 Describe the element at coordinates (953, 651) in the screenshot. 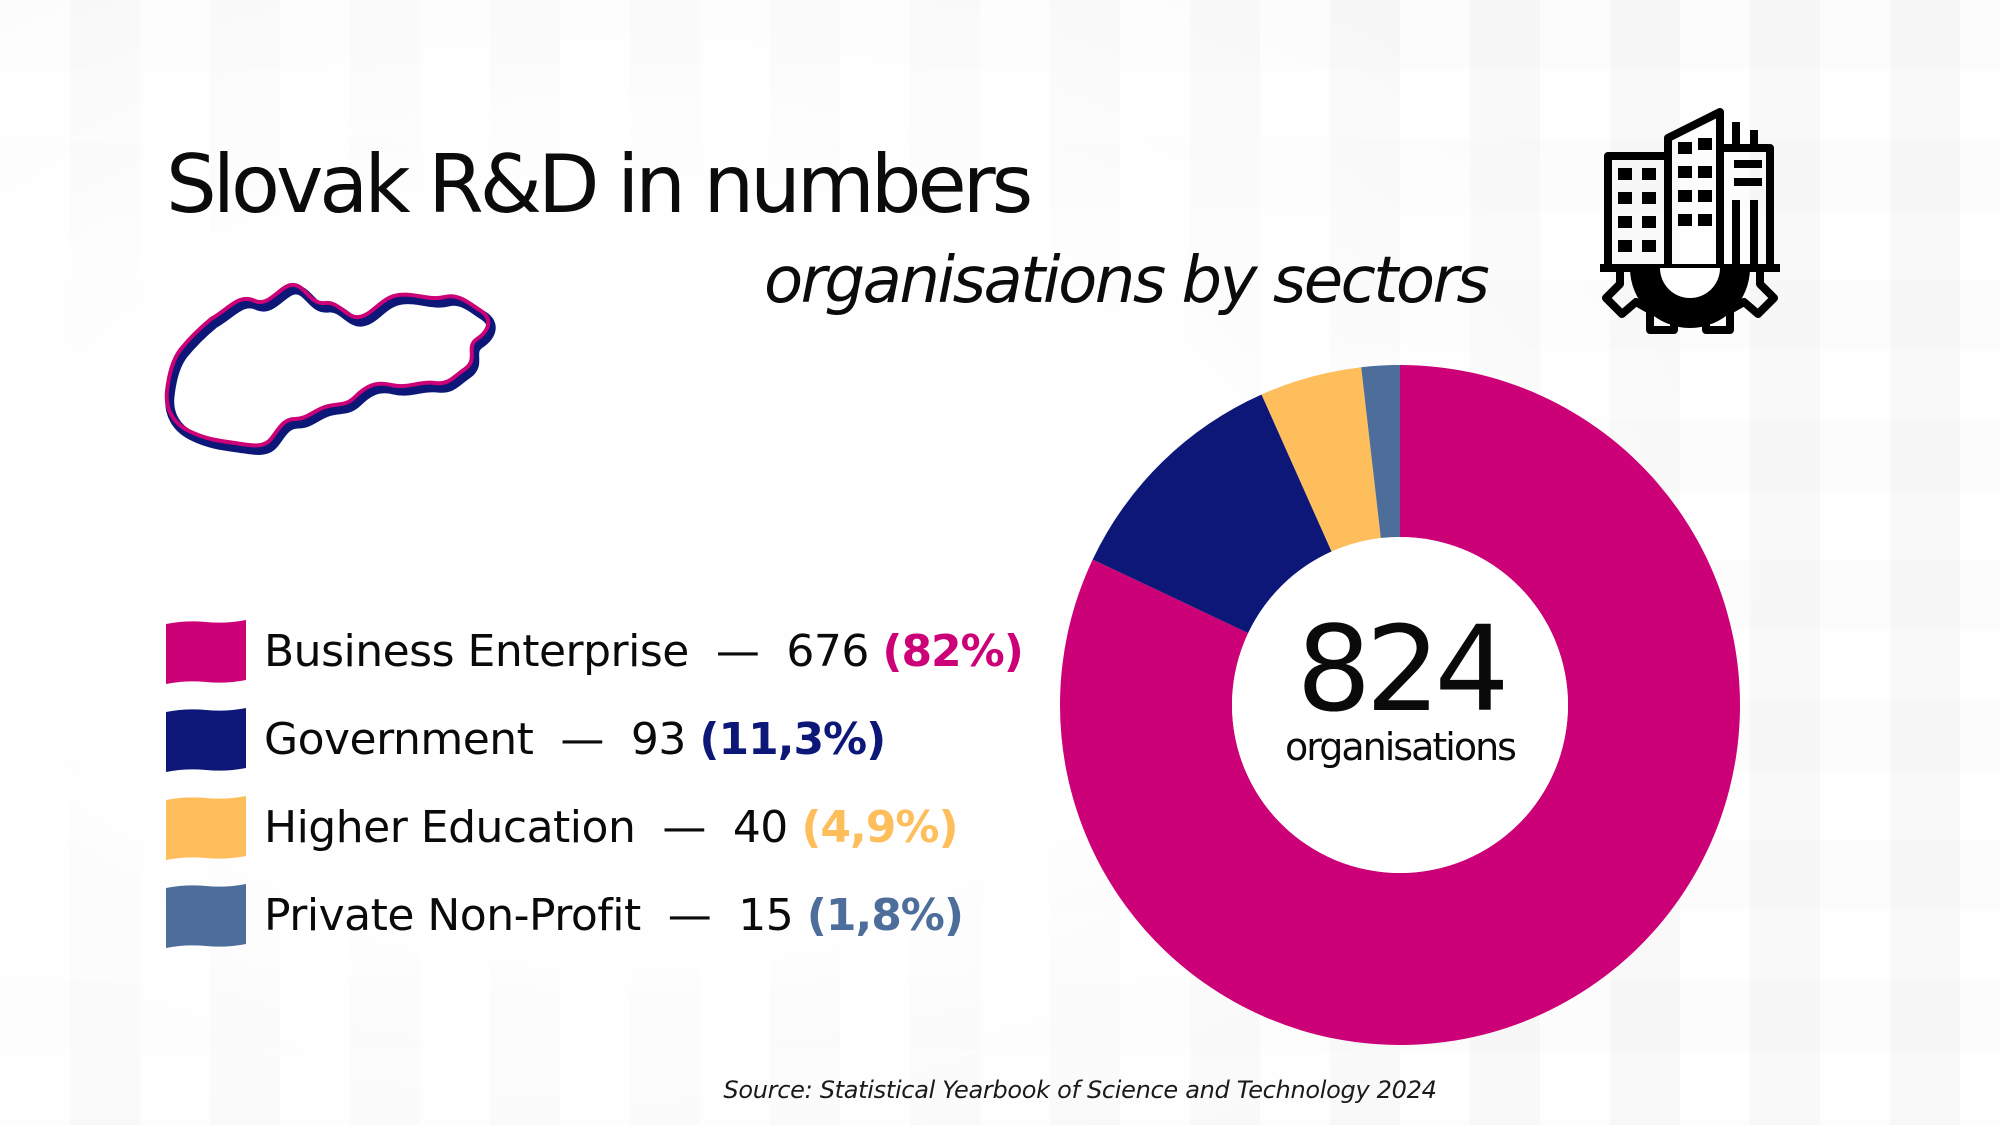

I see `legend-pct-business-enterprise: (82%)` at that location.